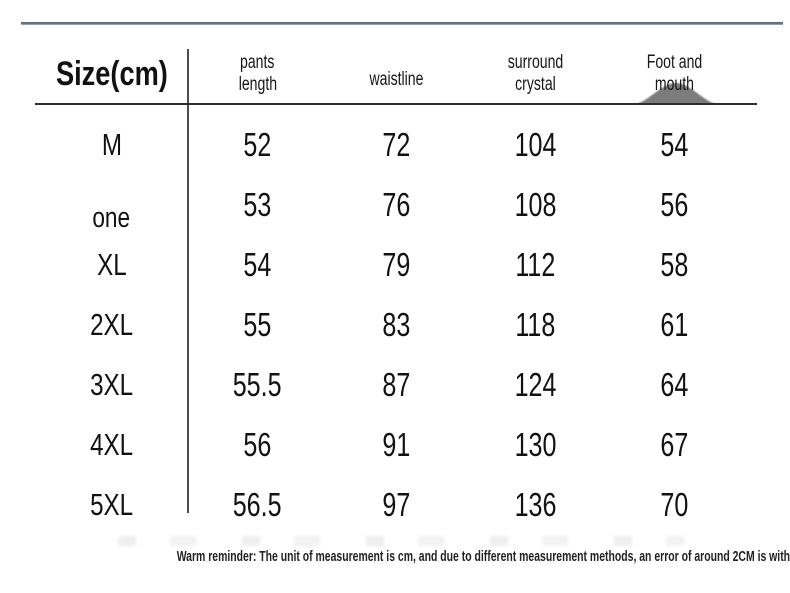  I want to click on cell-value: 55.5, so click(257, 384).